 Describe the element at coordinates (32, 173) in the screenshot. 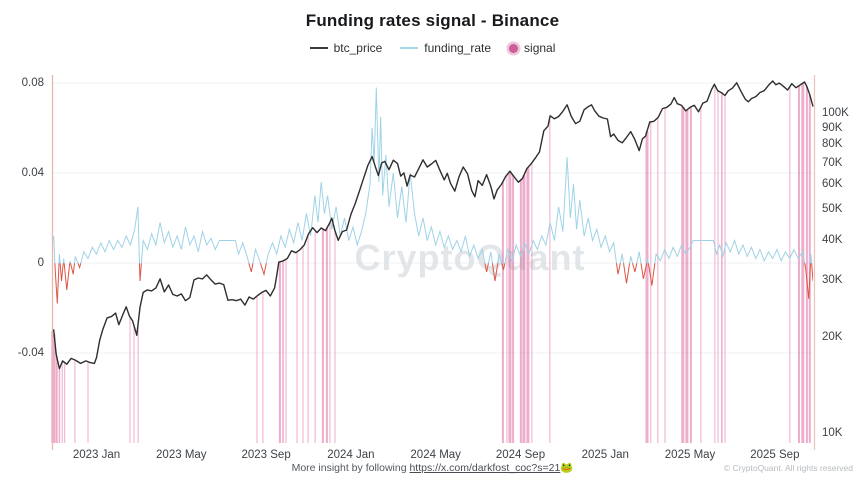

I see `y-left-tick-label: 0.04` at that location.